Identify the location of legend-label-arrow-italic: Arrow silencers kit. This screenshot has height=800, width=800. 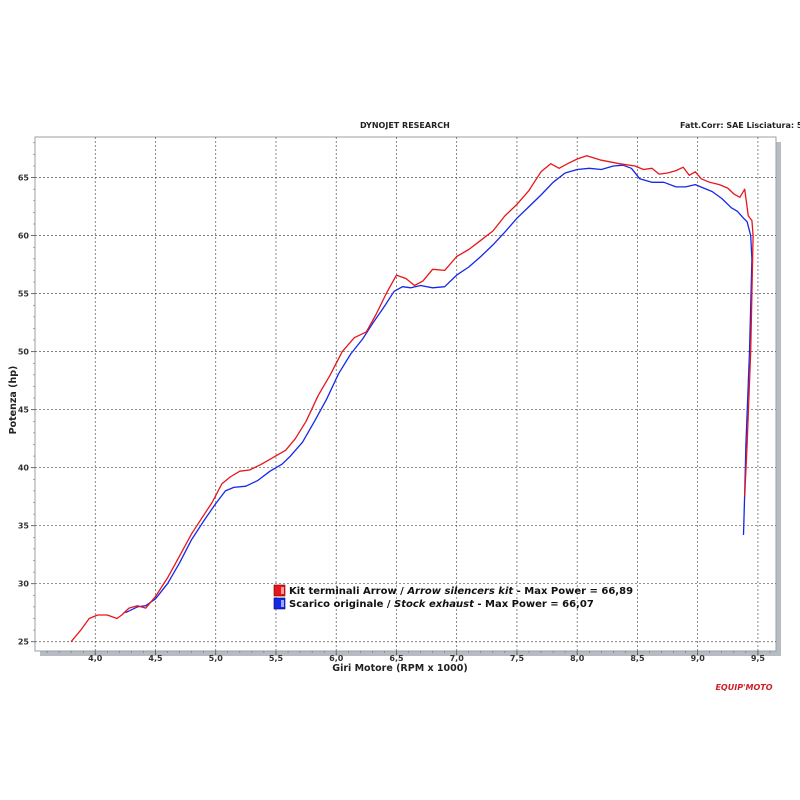
(460, 591).